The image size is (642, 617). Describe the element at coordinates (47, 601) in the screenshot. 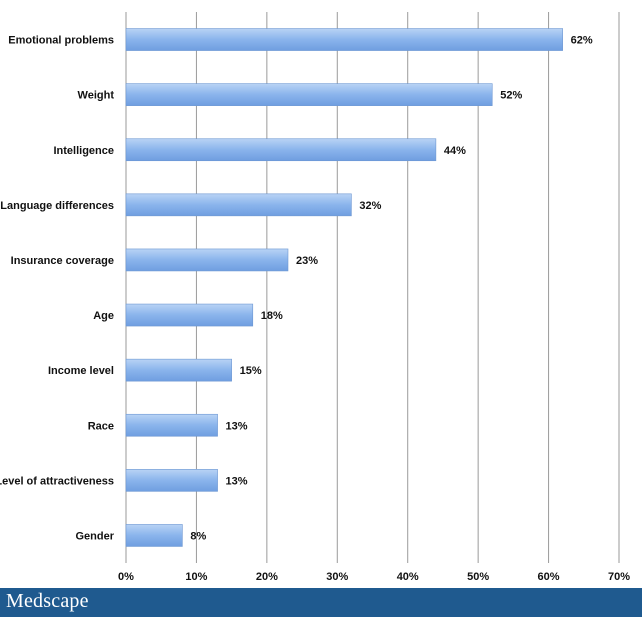

I see `brand-logo: Medscape` at that location.